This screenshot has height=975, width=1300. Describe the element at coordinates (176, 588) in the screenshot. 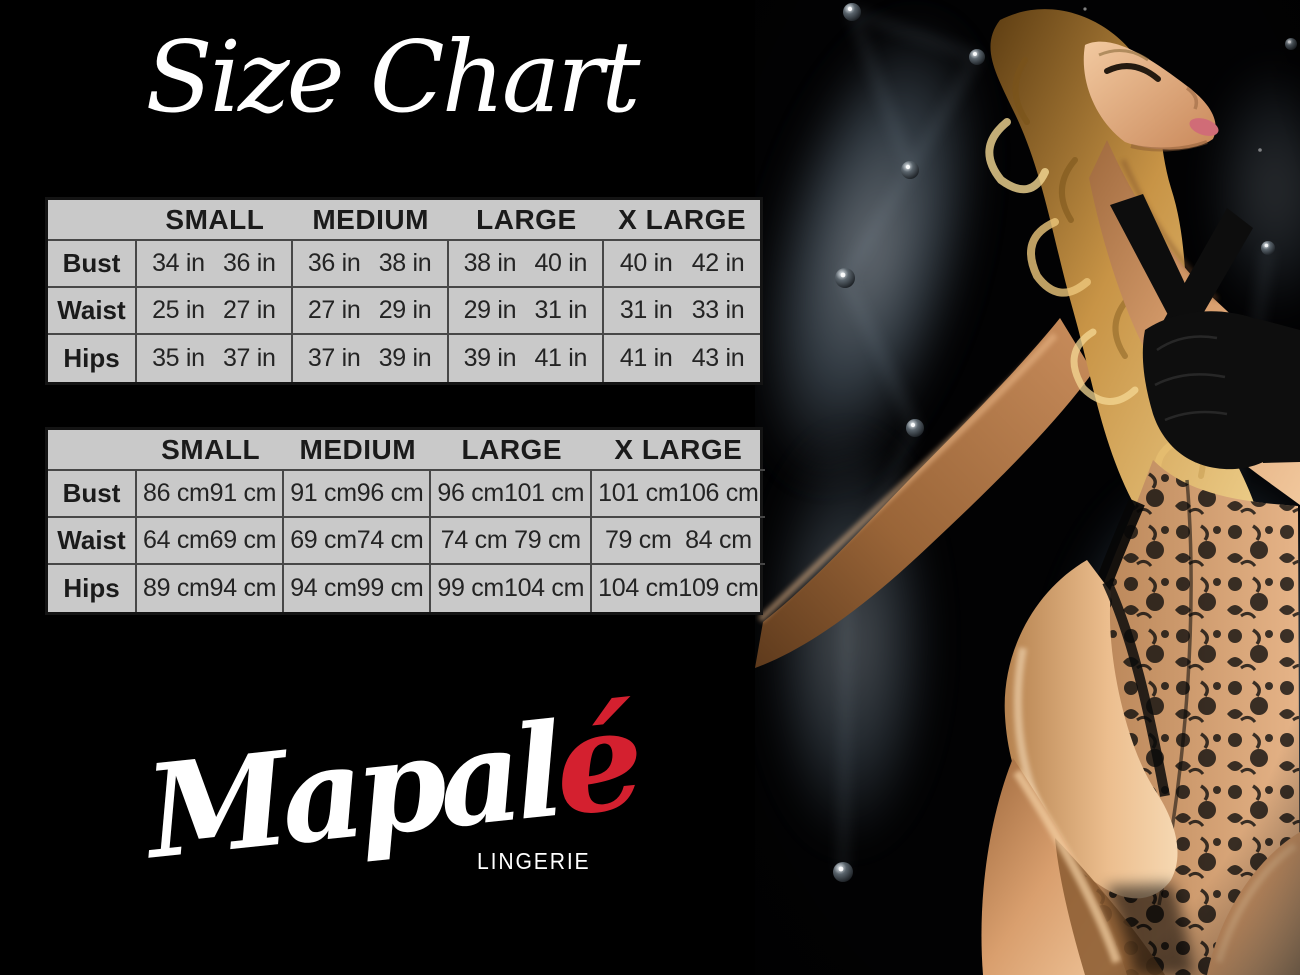

I see `measurement-value: 89 cm` at that location.